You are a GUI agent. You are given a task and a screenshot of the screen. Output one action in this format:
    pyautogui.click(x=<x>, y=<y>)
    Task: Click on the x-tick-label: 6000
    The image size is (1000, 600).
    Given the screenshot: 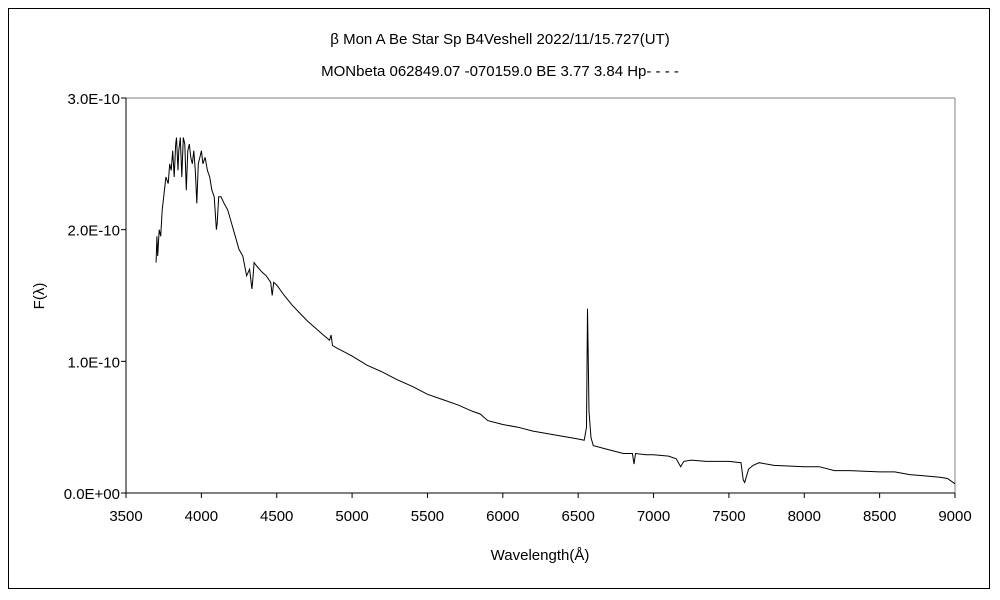 What is the action you would take?
    pyautogui.click(x=502, y=516)
    